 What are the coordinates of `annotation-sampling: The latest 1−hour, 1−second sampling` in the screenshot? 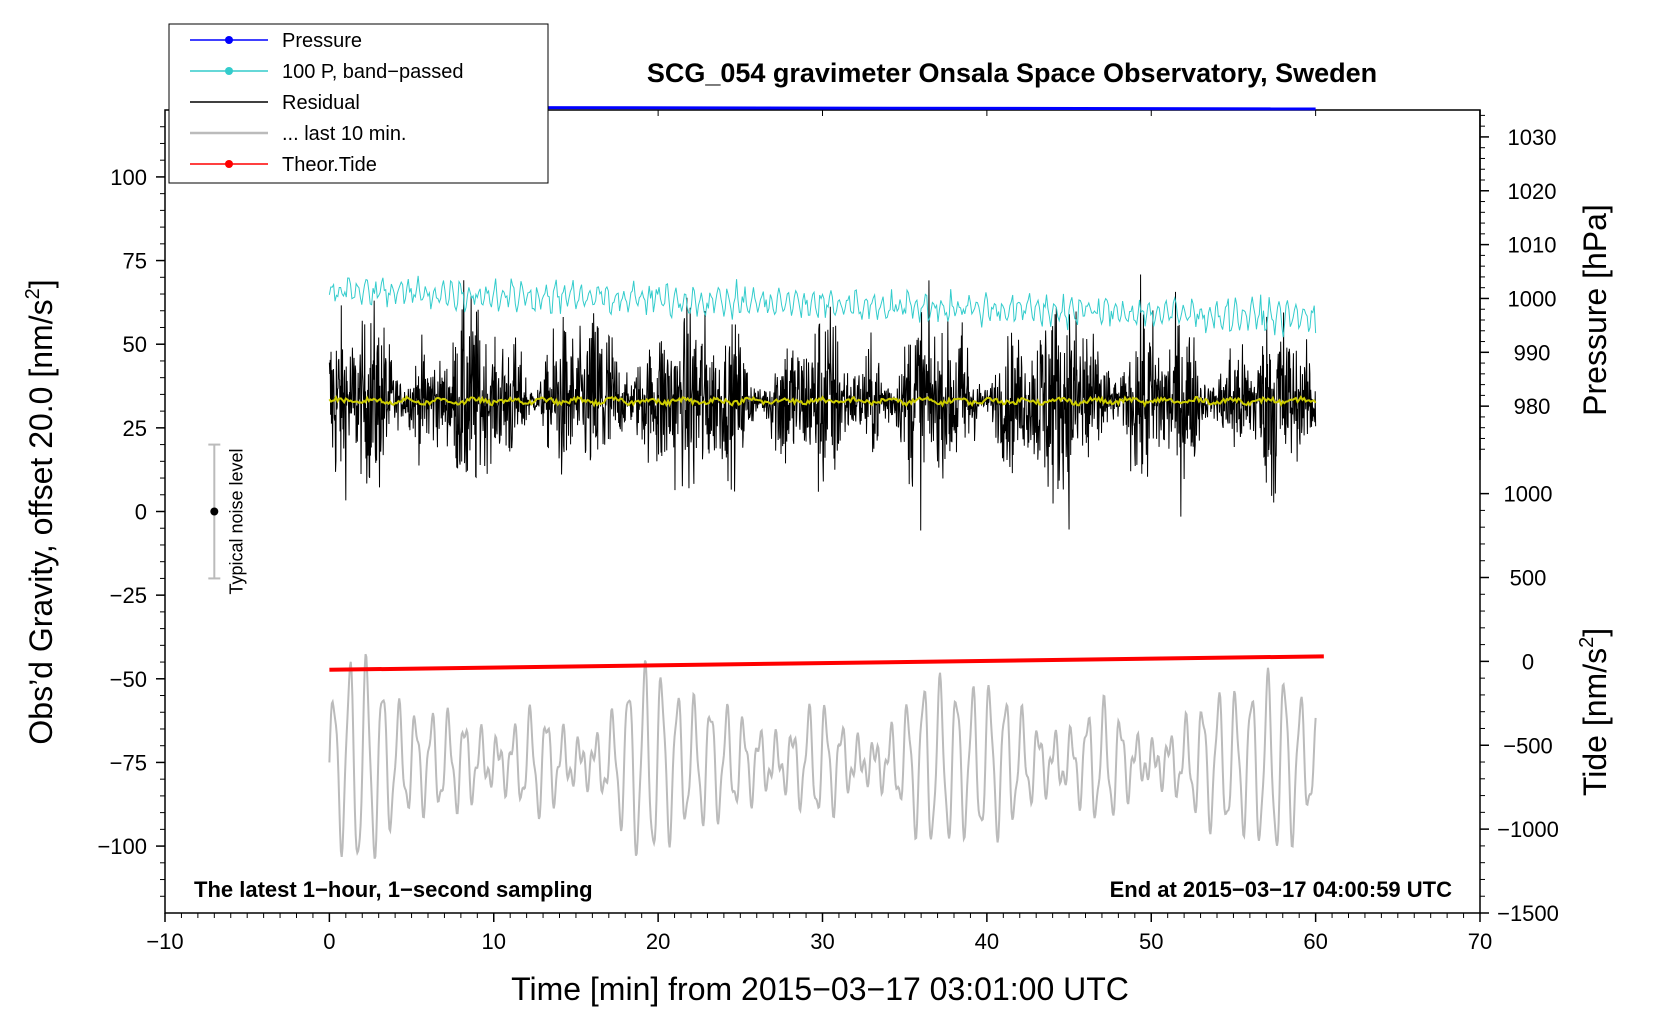 It's located at (393, 889).